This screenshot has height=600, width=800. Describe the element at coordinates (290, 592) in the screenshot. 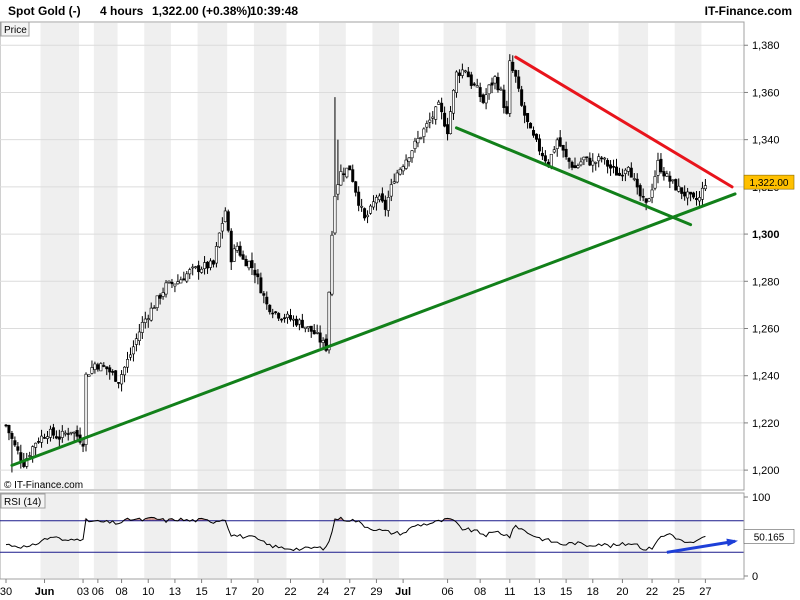

I see `x-tick-label: 22` at that location.